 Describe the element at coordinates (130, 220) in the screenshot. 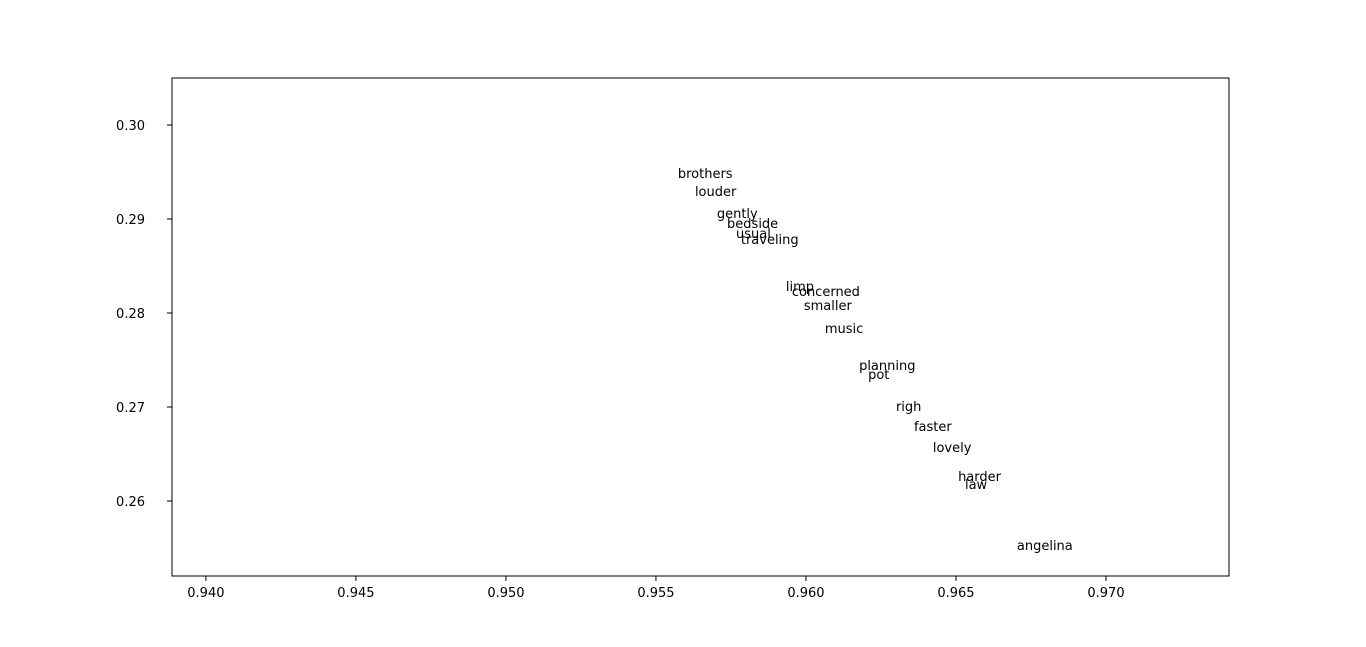

I see `y-tick-label: 0.29` at that location.